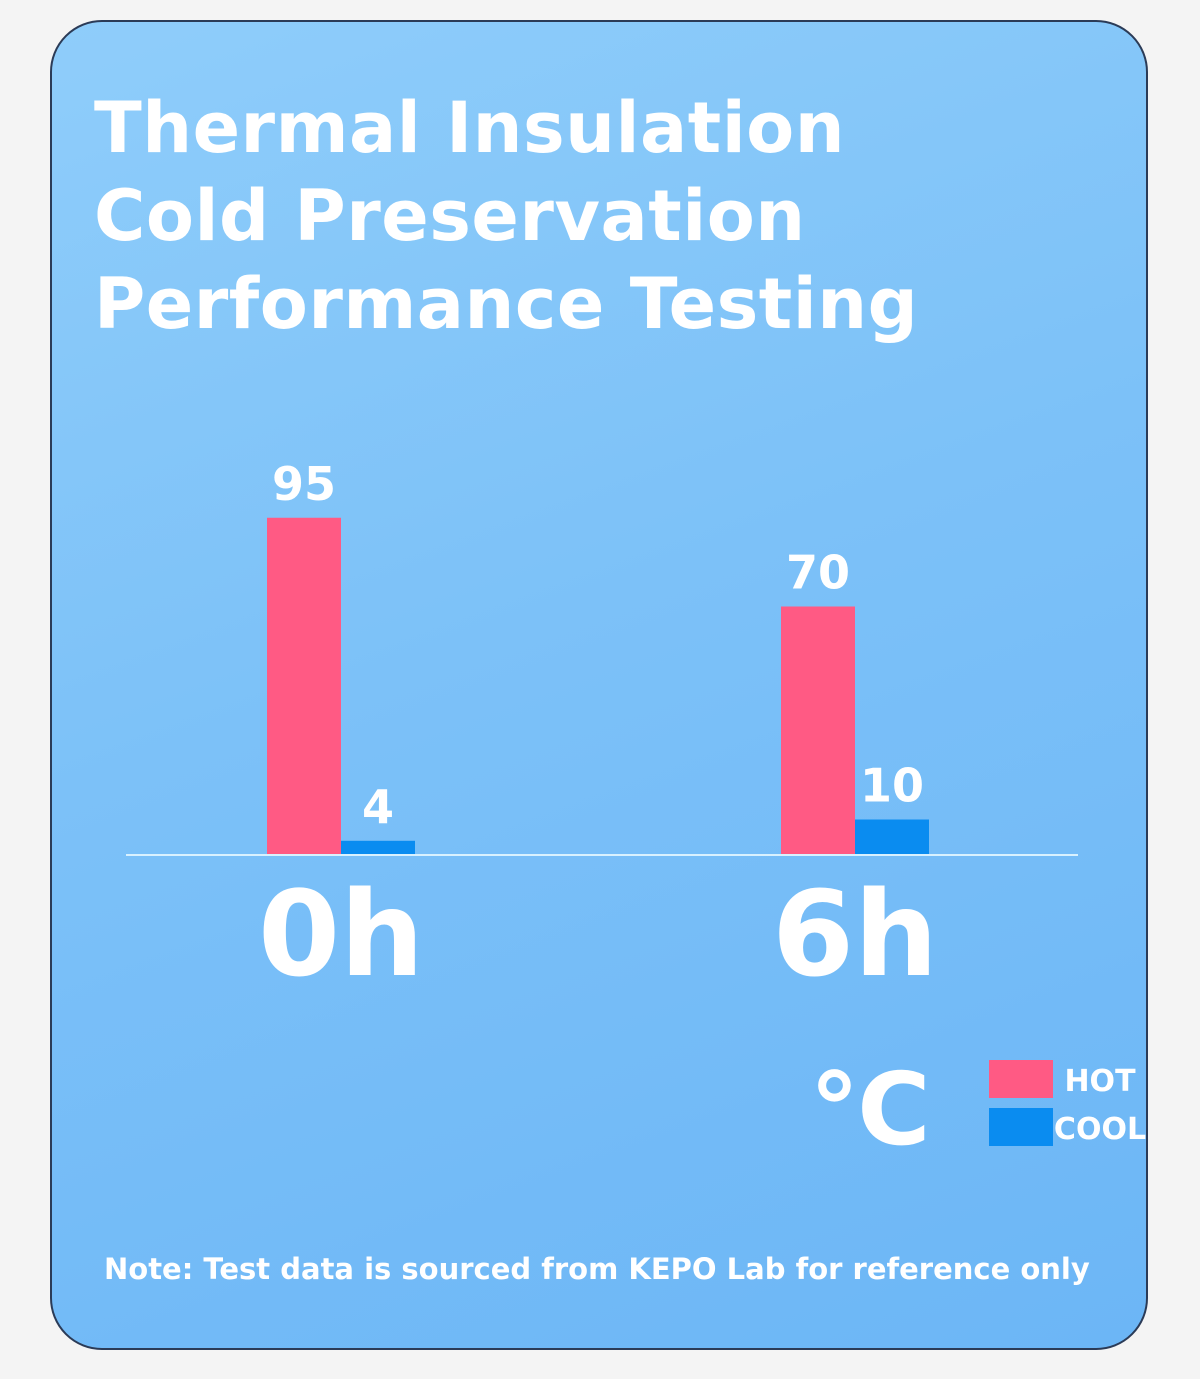  What do you see at coordinates (341, 934) in the screenshot?
I see `category-label-0h: 0h` at bounding box center [341, 934].